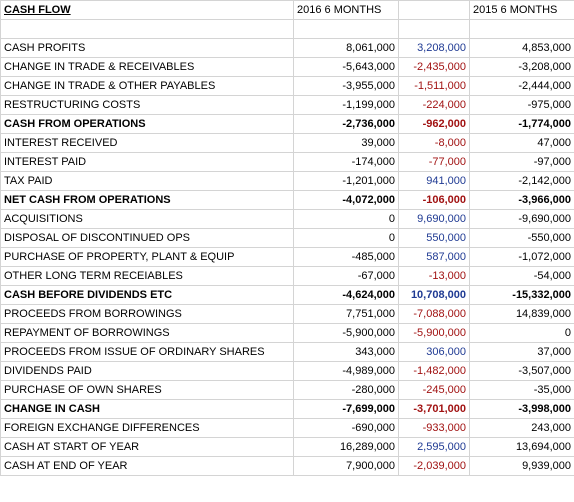  What do you see at coordinates (434, 466) in the screenshot?
I see `amount-cell: -2,039,000` at bounding box center [434, 466].